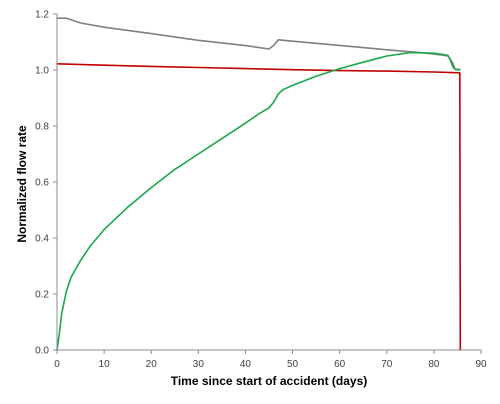 The image size is (500, 404). I want to click on x-tick-label: 80, so click(434, 364).